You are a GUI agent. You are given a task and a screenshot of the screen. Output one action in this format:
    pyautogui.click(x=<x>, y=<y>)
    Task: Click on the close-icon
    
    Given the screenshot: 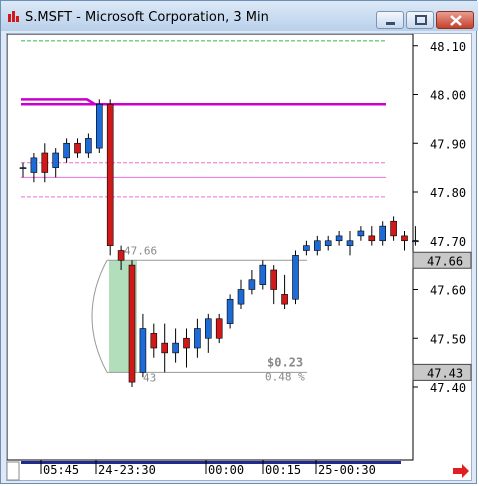 What is the action you would take?
    pyautogui.click(x=456, y=20)
    